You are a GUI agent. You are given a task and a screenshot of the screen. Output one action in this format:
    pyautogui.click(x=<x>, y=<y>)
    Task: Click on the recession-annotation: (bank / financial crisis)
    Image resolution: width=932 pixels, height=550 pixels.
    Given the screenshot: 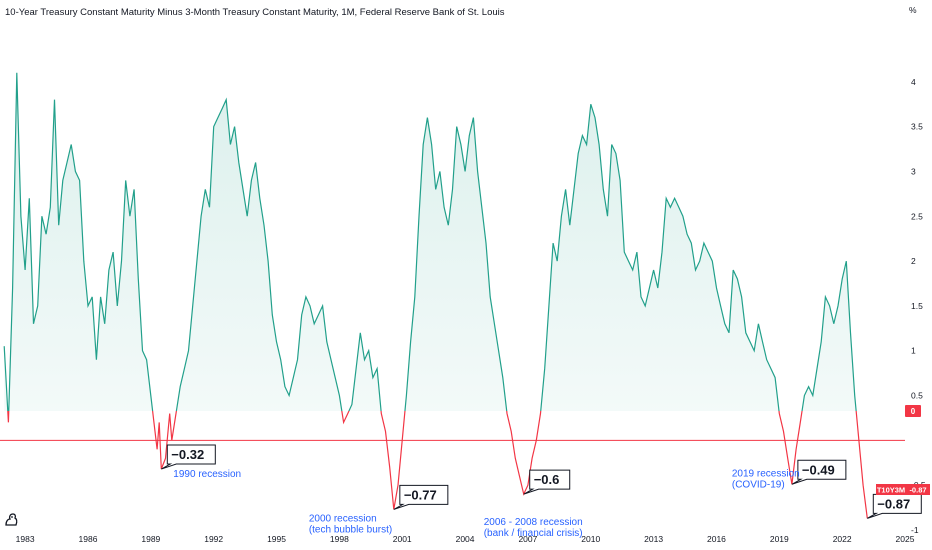 What is the action you would take?
    pyautogui.click(x=533, y=533)
    